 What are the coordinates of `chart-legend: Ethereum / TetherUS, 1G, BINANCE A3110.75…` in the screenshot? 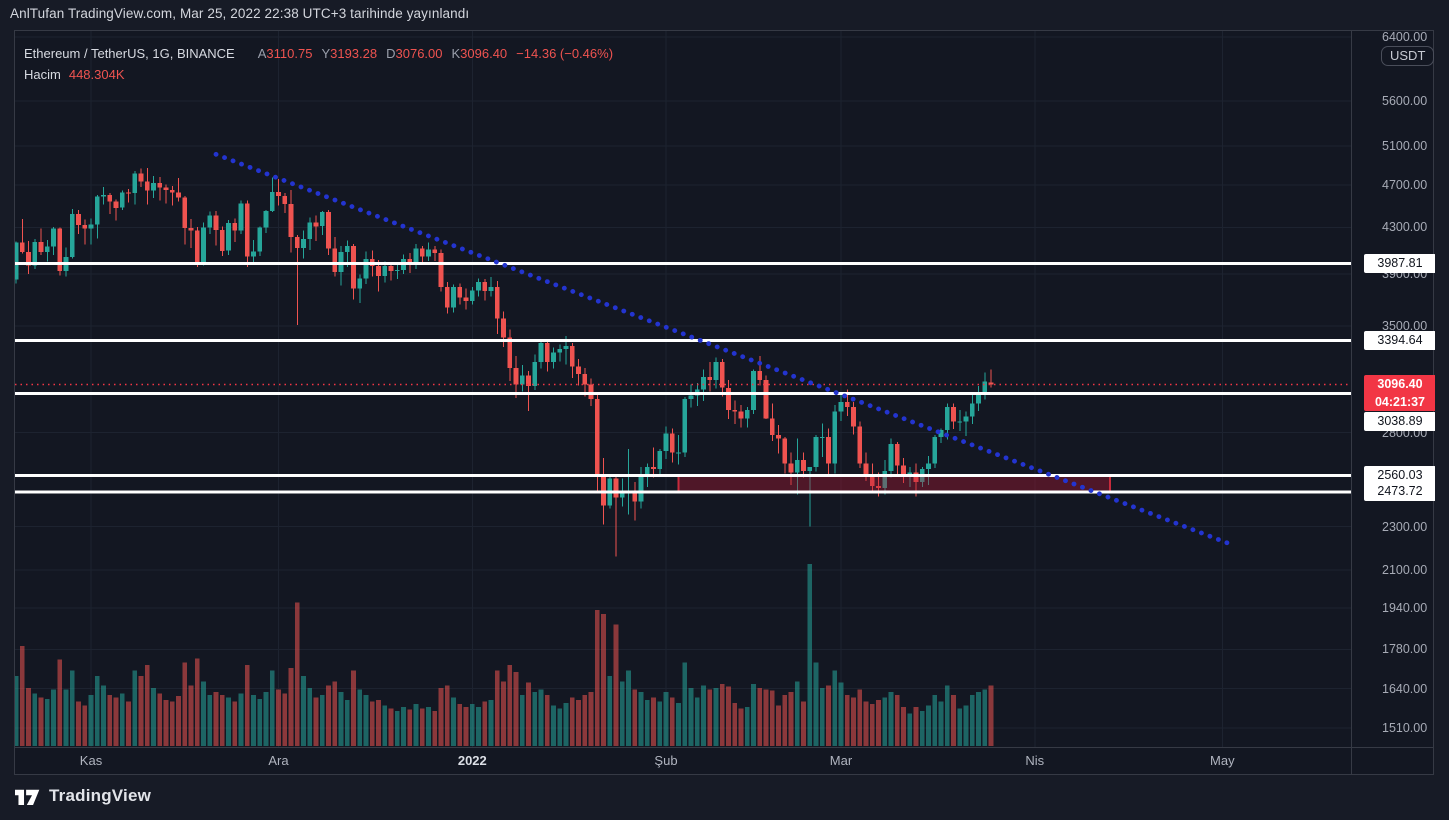 It's located at (318, 64).